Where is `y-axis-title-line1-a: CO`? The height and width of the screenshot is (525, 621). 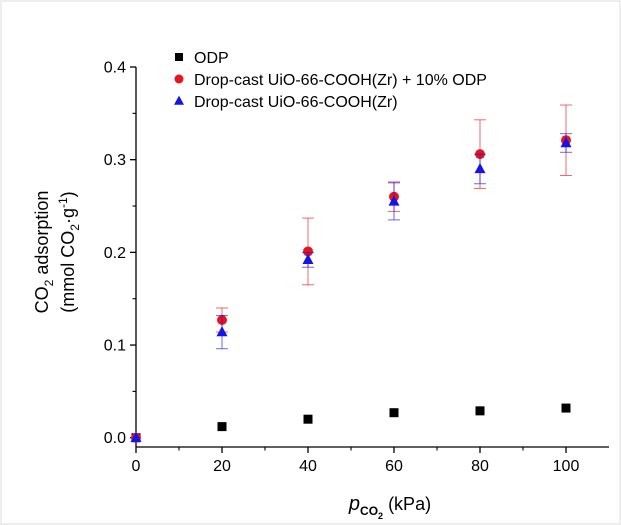
y-axis-title-line1-a: CO is located at coordinates (42, 299).